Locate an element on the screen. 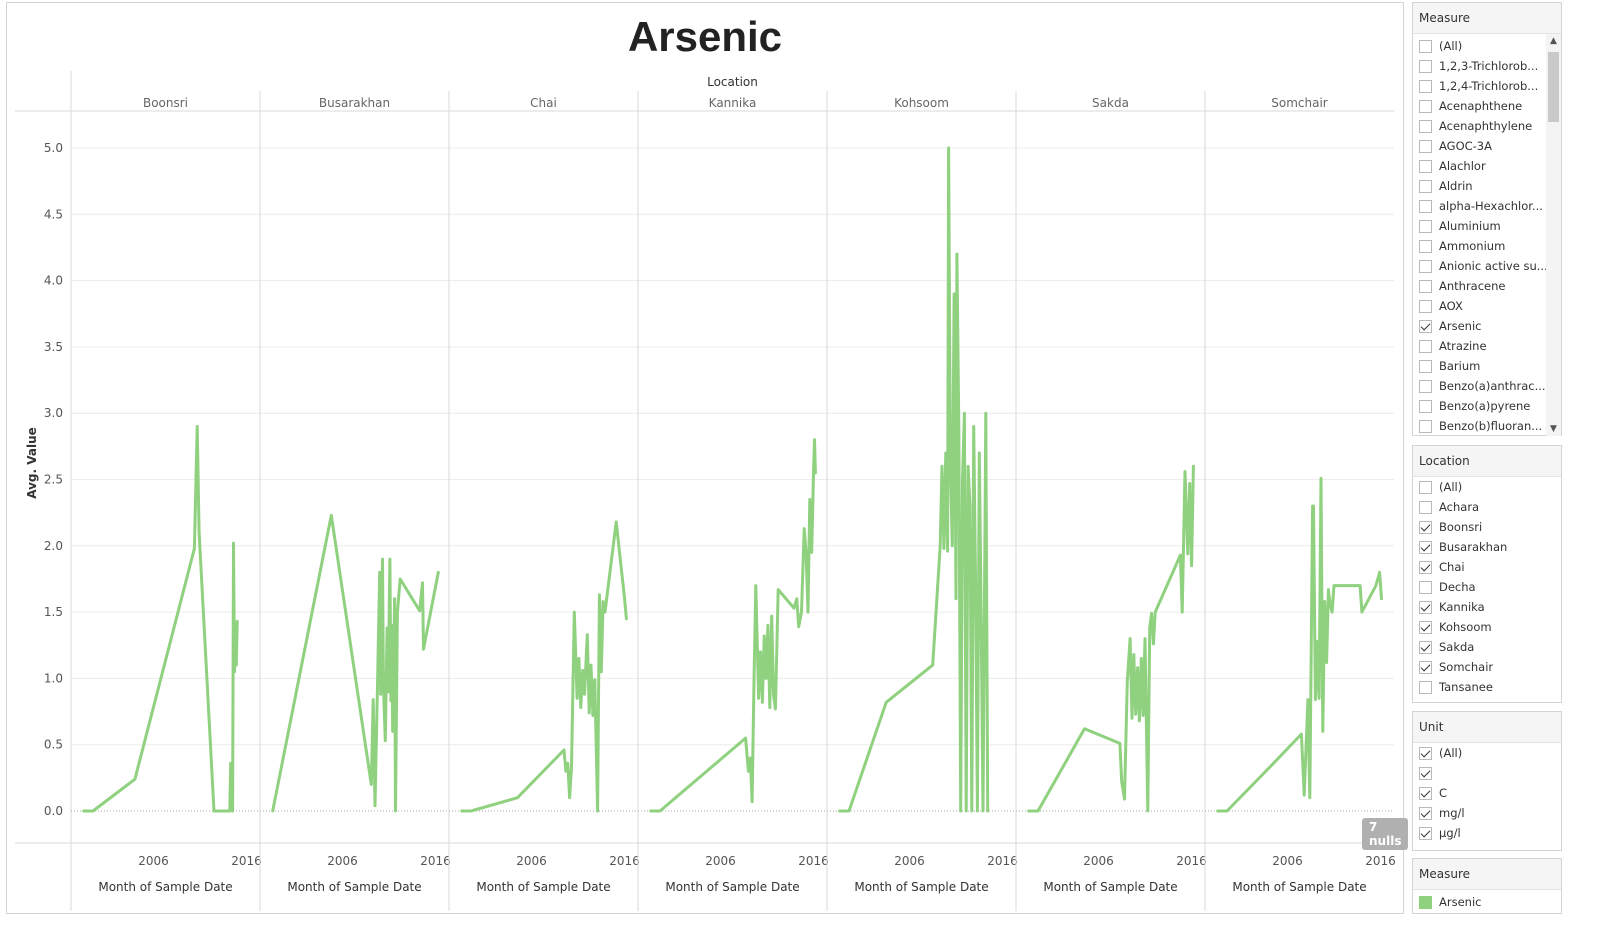 The image size is (1600, 937). measure-filter-item: Alachlor is located at coordinates (1487, 166).